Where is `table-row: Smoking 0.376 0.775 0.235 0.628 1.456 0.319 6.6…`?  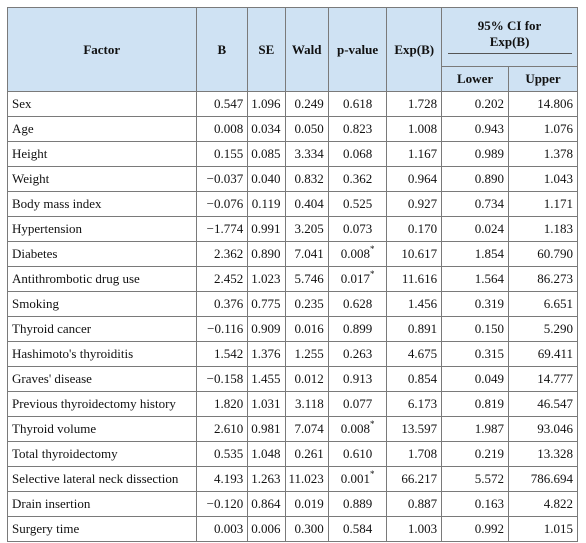 table-row: Smoking 0.376 0.775 0.235 0.628 1.456 0.319 6.6… is located at coordinates (292, 304).